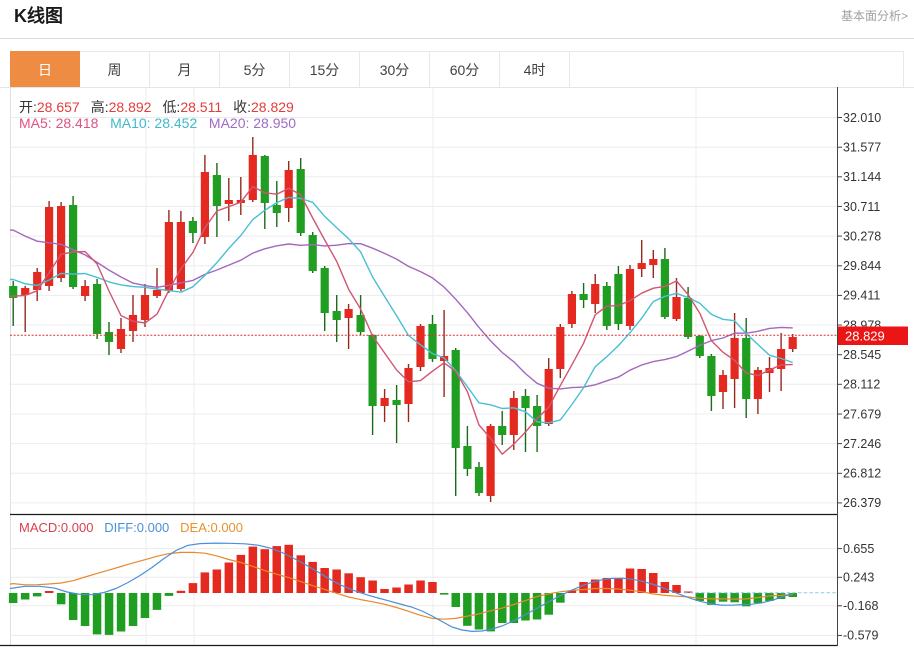 This screenshot has height=649, width=914. Describe the element at coordinates (861, 207) in the screenshot. I see `svg-text: 30.711` at that location.